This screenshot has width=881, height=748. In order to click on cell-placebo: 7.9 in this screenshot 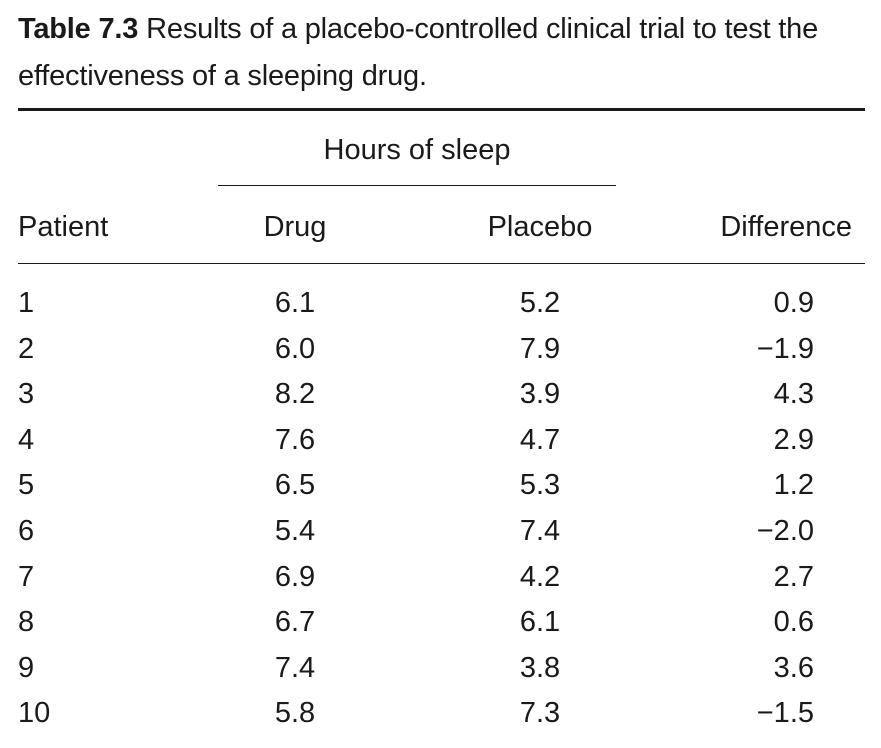, I will do `click(540, 349)`.